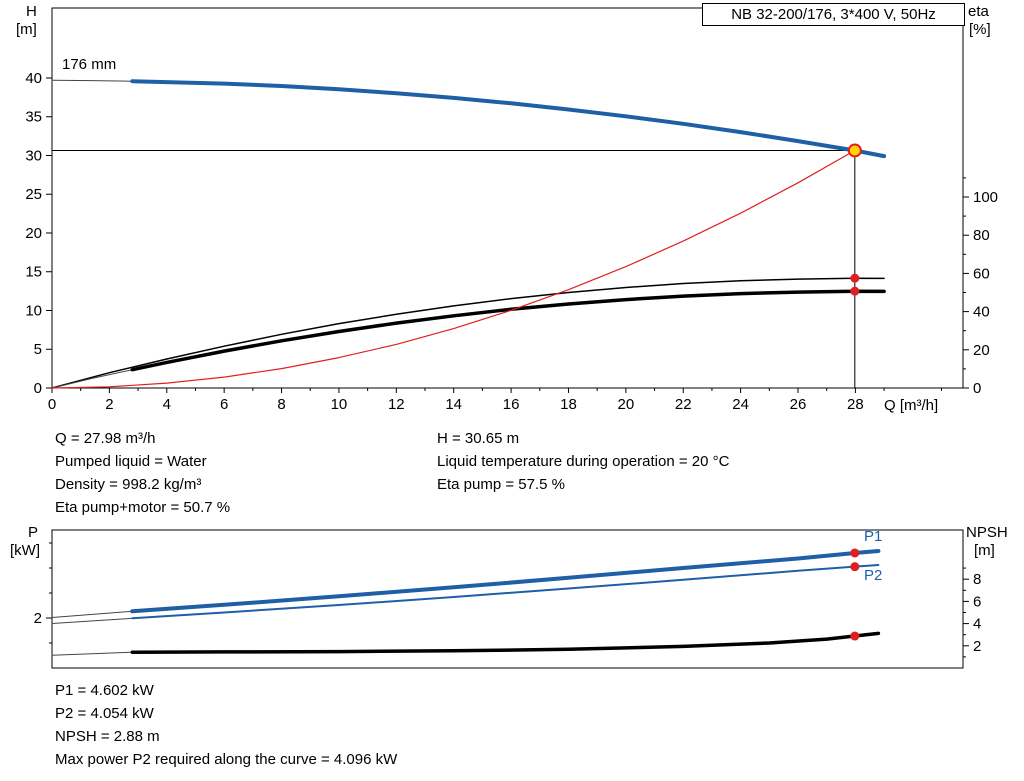 The image size is (1024, 781). What do you see at coordinates (92, 614) in the screenshot?
I see `series-p1-lead` at bounding box center [92, 614].